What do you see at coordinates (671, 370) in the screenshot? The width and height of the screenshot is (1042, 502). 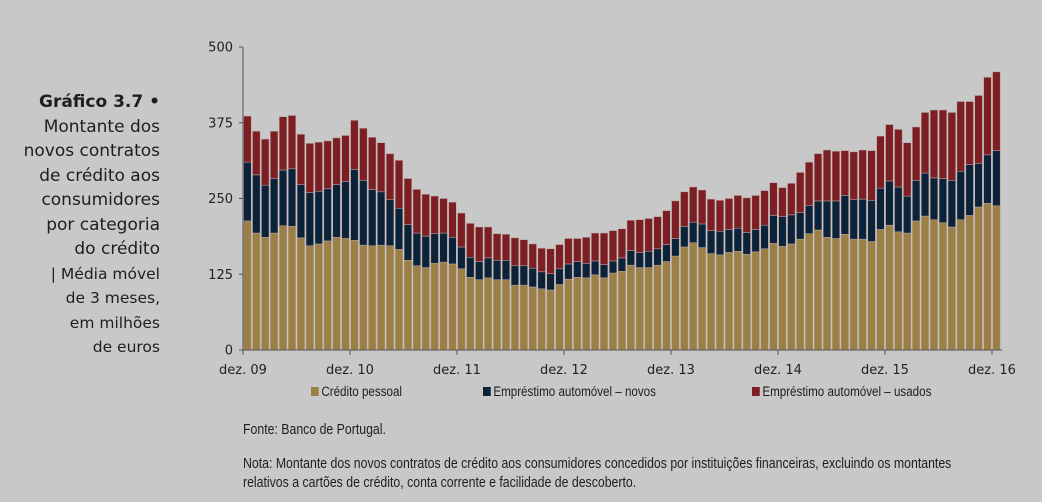 I see `x-tick-label: dez. 13` at bounding box center [671, 370].